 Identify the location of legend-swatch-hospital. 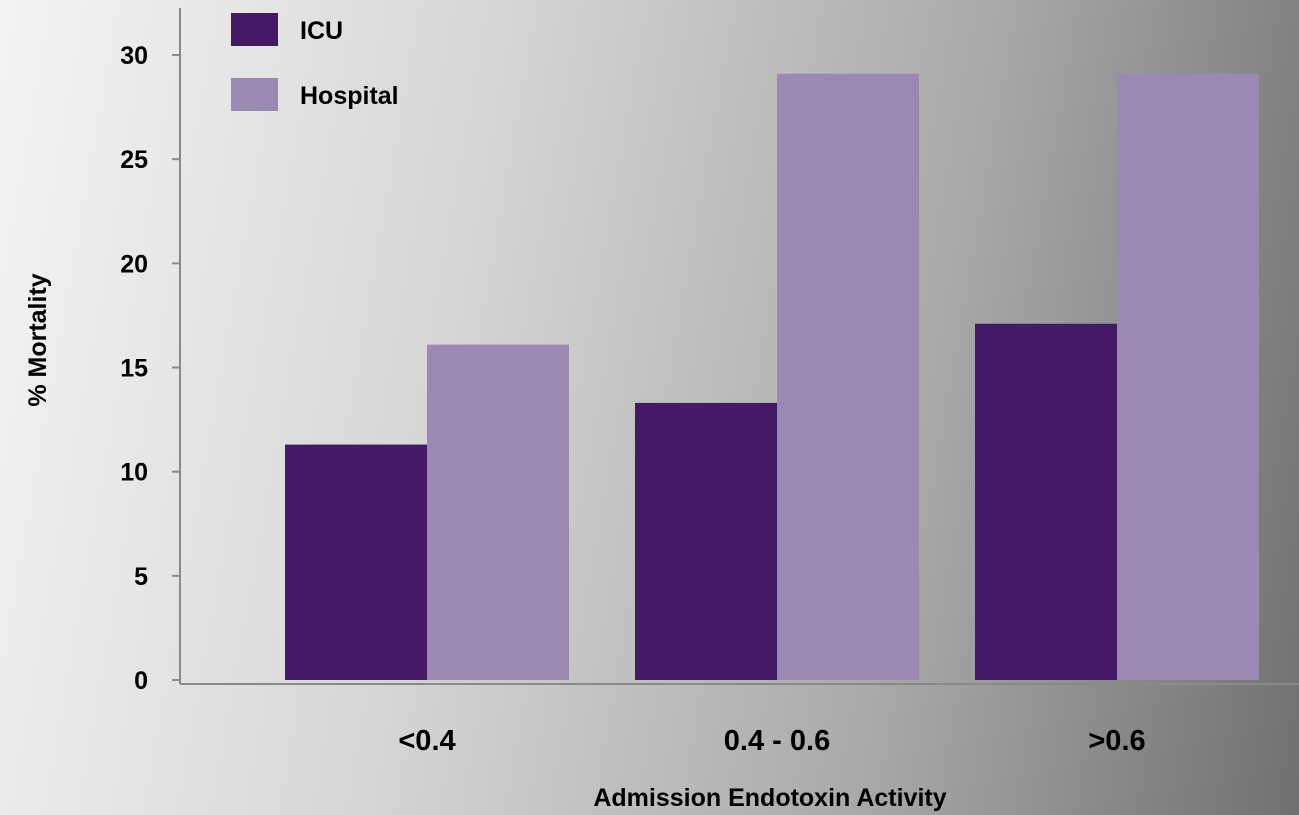
(254, 94).